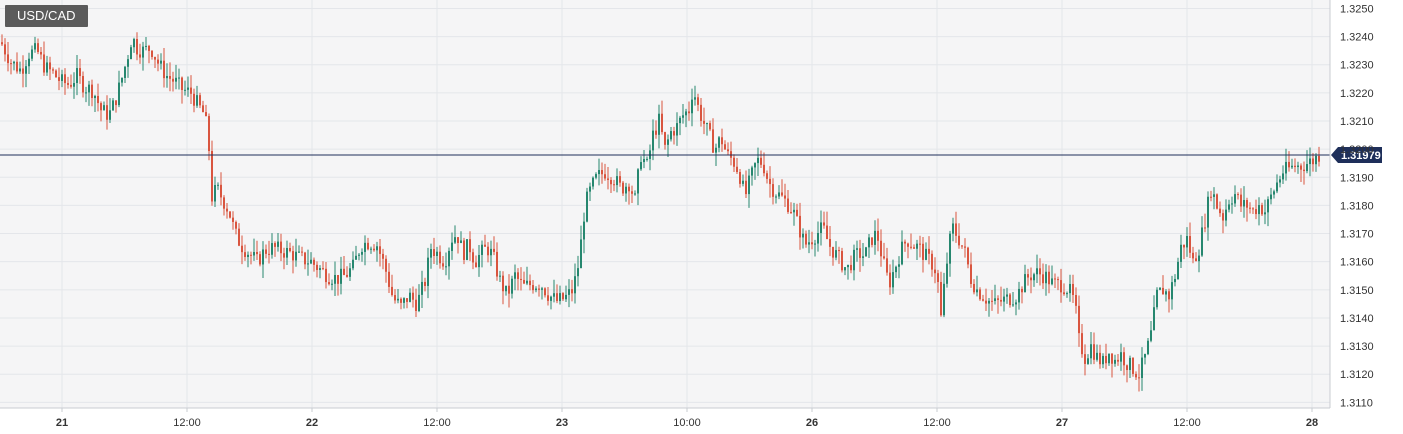 Image resolution: width=1403 pixels, height=434 pixels. Describe the element at coordinates (1357, 206) in the screenshot. I see `y-tick-label: 1.3180` at that location.